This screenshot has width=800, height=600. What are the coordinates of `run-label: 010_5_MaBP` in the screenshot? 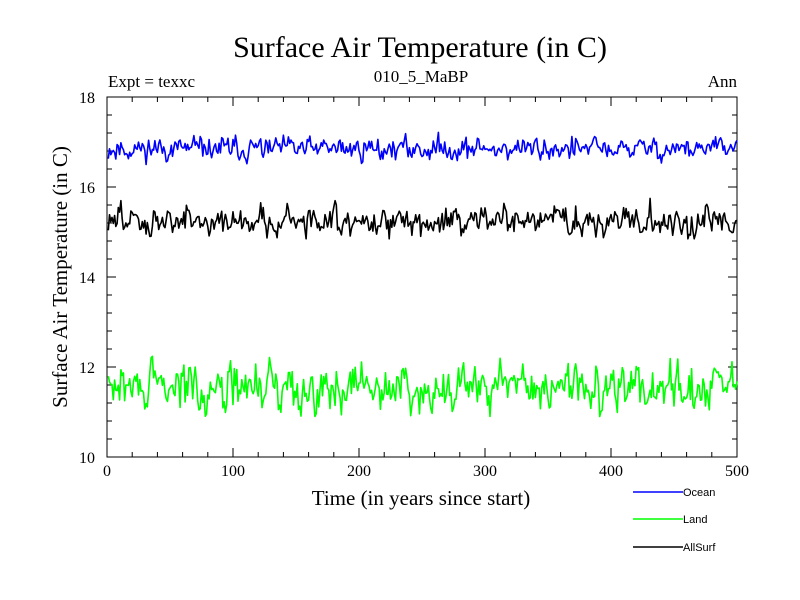 It's located at (421, 76).